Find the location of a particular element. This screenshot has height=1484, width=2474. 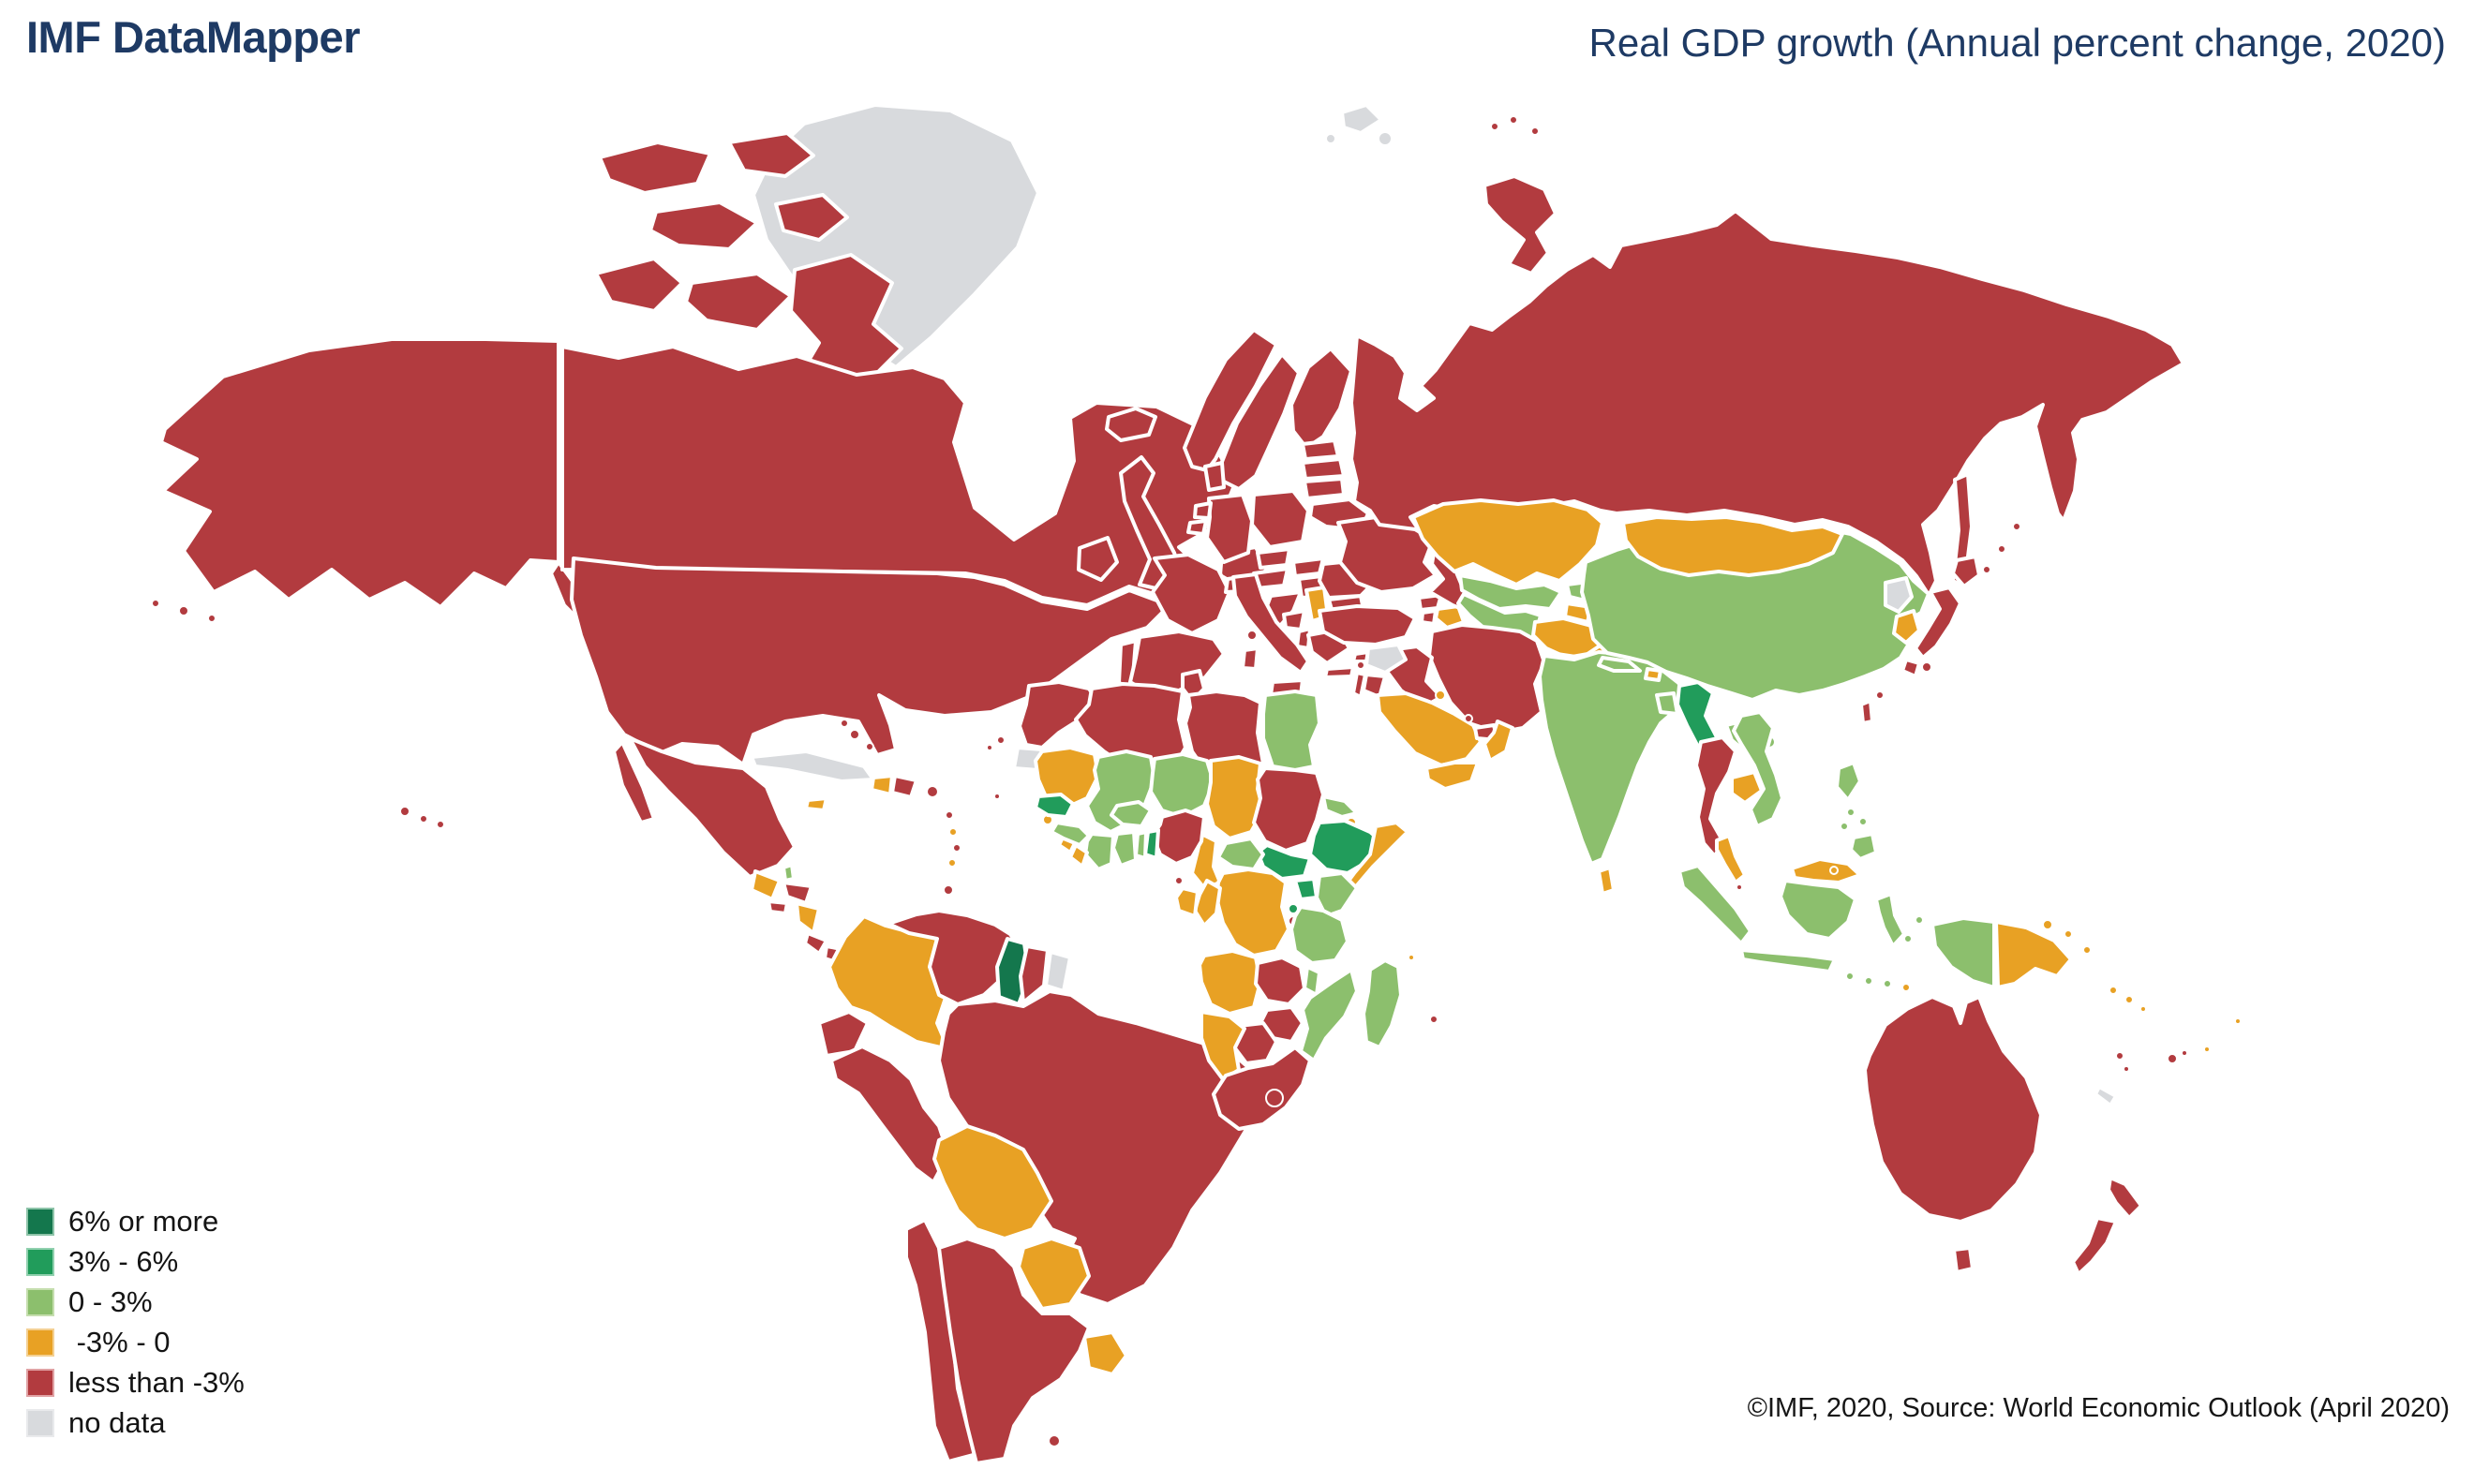

country-mauritania is located at coordinates (1067, 777).